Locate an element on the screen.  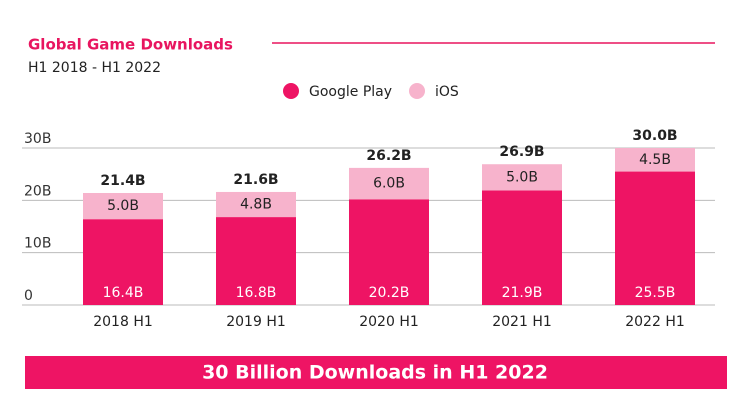
banner is located at coordinates (376, 372).